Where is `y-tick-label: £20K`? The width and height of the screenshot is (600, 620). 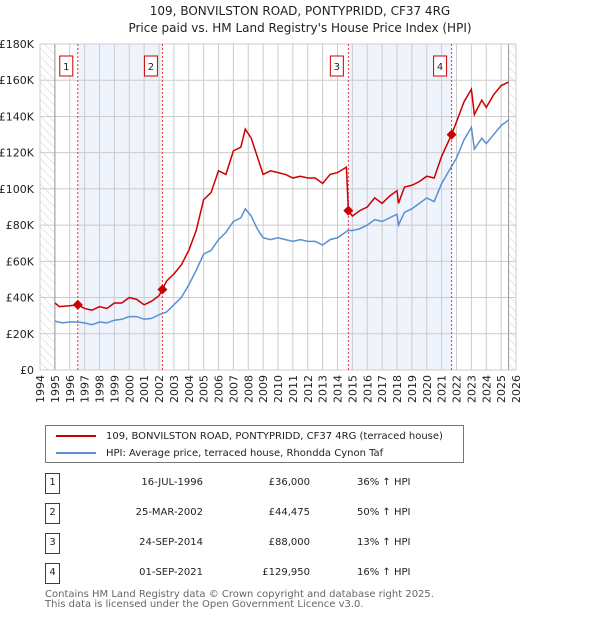 y-tick-label: £20K is located at coordinates (20, 334).